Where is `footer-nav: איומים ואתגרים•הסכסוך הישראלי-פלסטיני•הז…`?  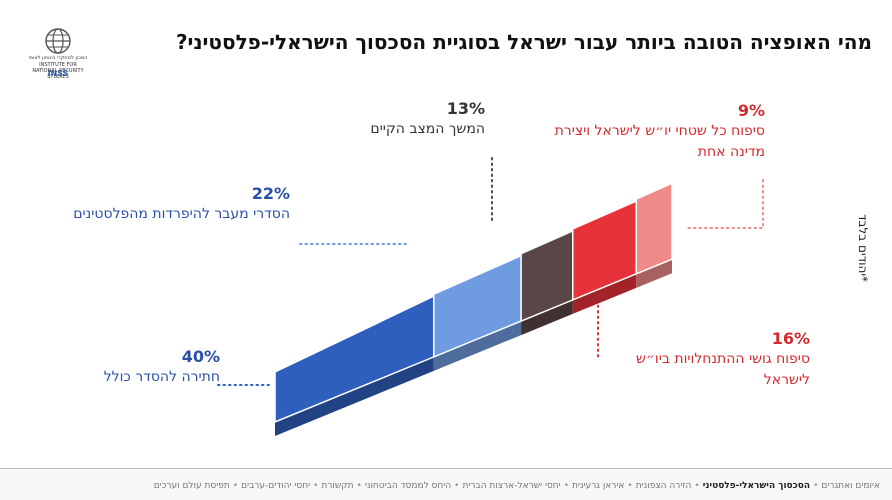
footer-nav: איומים ואתגרים•הסכסוך הישראלי-פלסטיני•הז… is located at coordinates (446, 484).